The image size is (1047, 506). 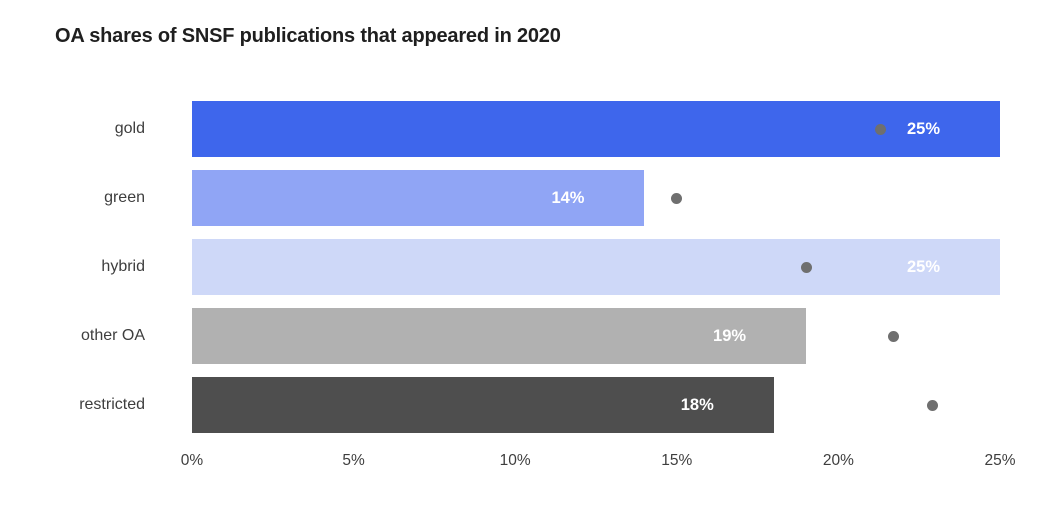 What do you see at coordinates (483, 405) in the screenshot?
I see `bar: 18%` at bounding box center [483, 405].